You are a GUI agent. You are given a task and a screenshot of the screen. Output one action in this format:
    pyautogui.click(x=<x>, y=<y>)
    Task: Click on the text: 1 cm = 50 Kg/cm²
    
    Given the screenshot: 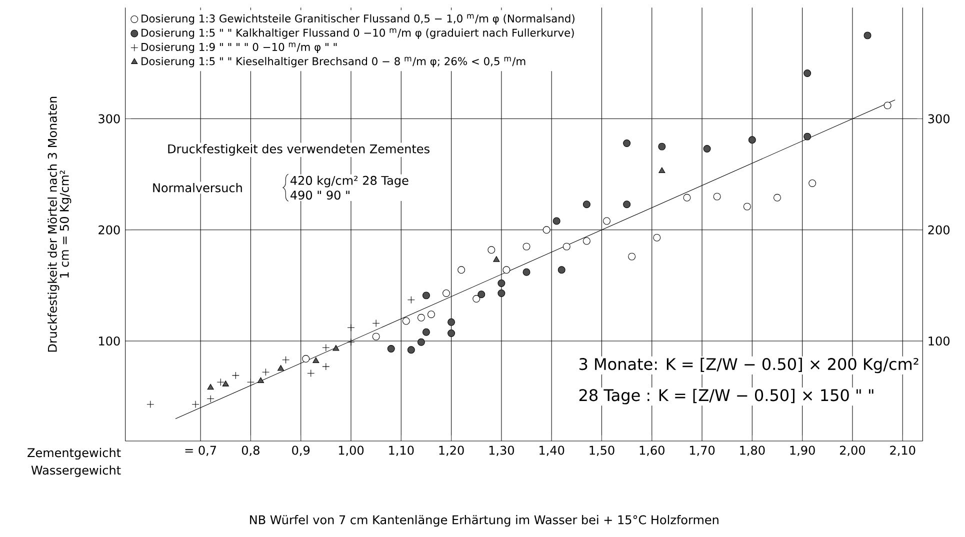 What is the action you would take?
    pyautogui.click(x=66, y=224)
    